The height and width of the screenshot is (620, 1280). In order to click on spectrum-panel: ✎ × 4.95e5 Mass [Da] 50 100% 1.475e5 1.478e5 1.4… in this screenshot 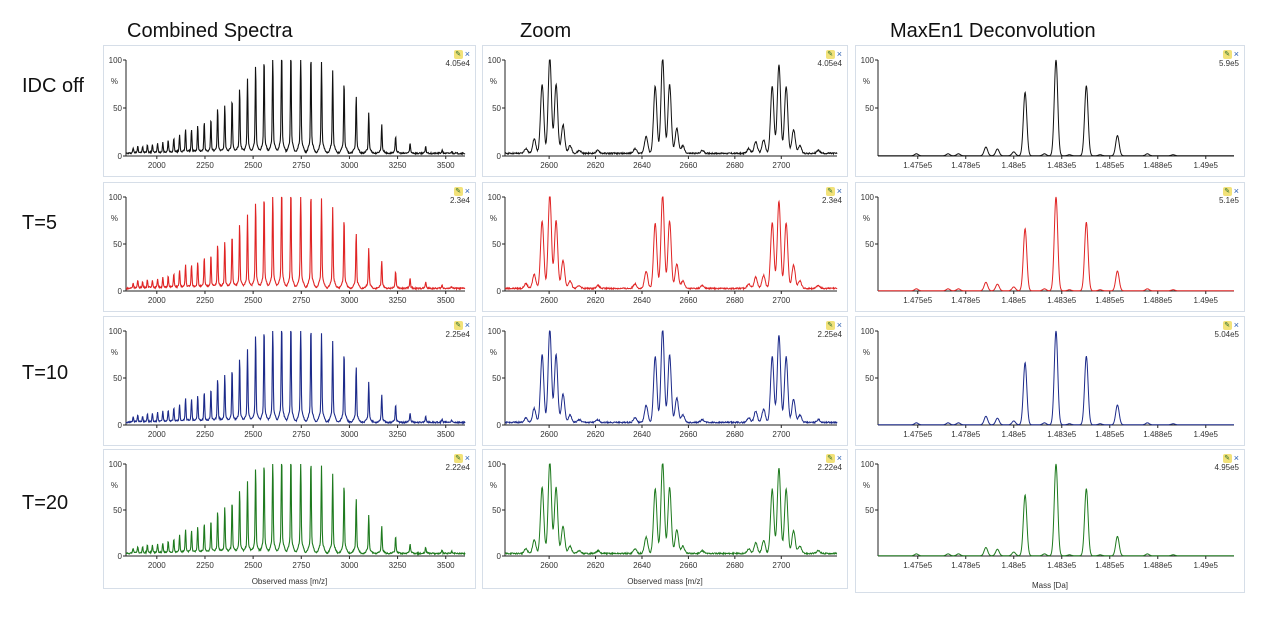, I will do `click(1050, 521)`.